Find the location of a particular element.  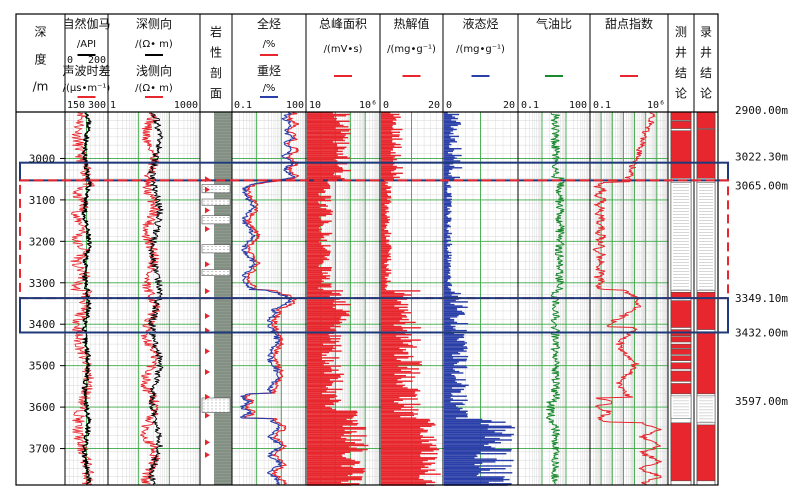

depth-tick-label: 3100 is located at coordinates (42, 200).